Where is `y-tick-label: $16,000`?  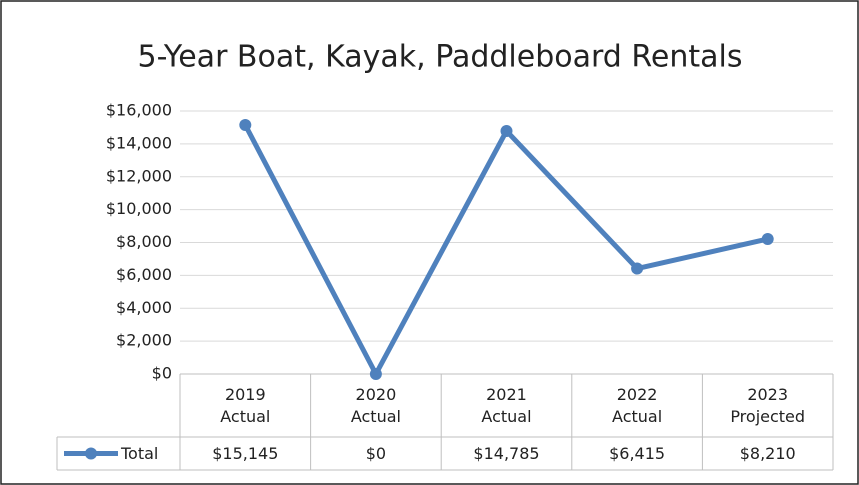
y-tick-label: $16,000 is located at coordinates (139, 110).